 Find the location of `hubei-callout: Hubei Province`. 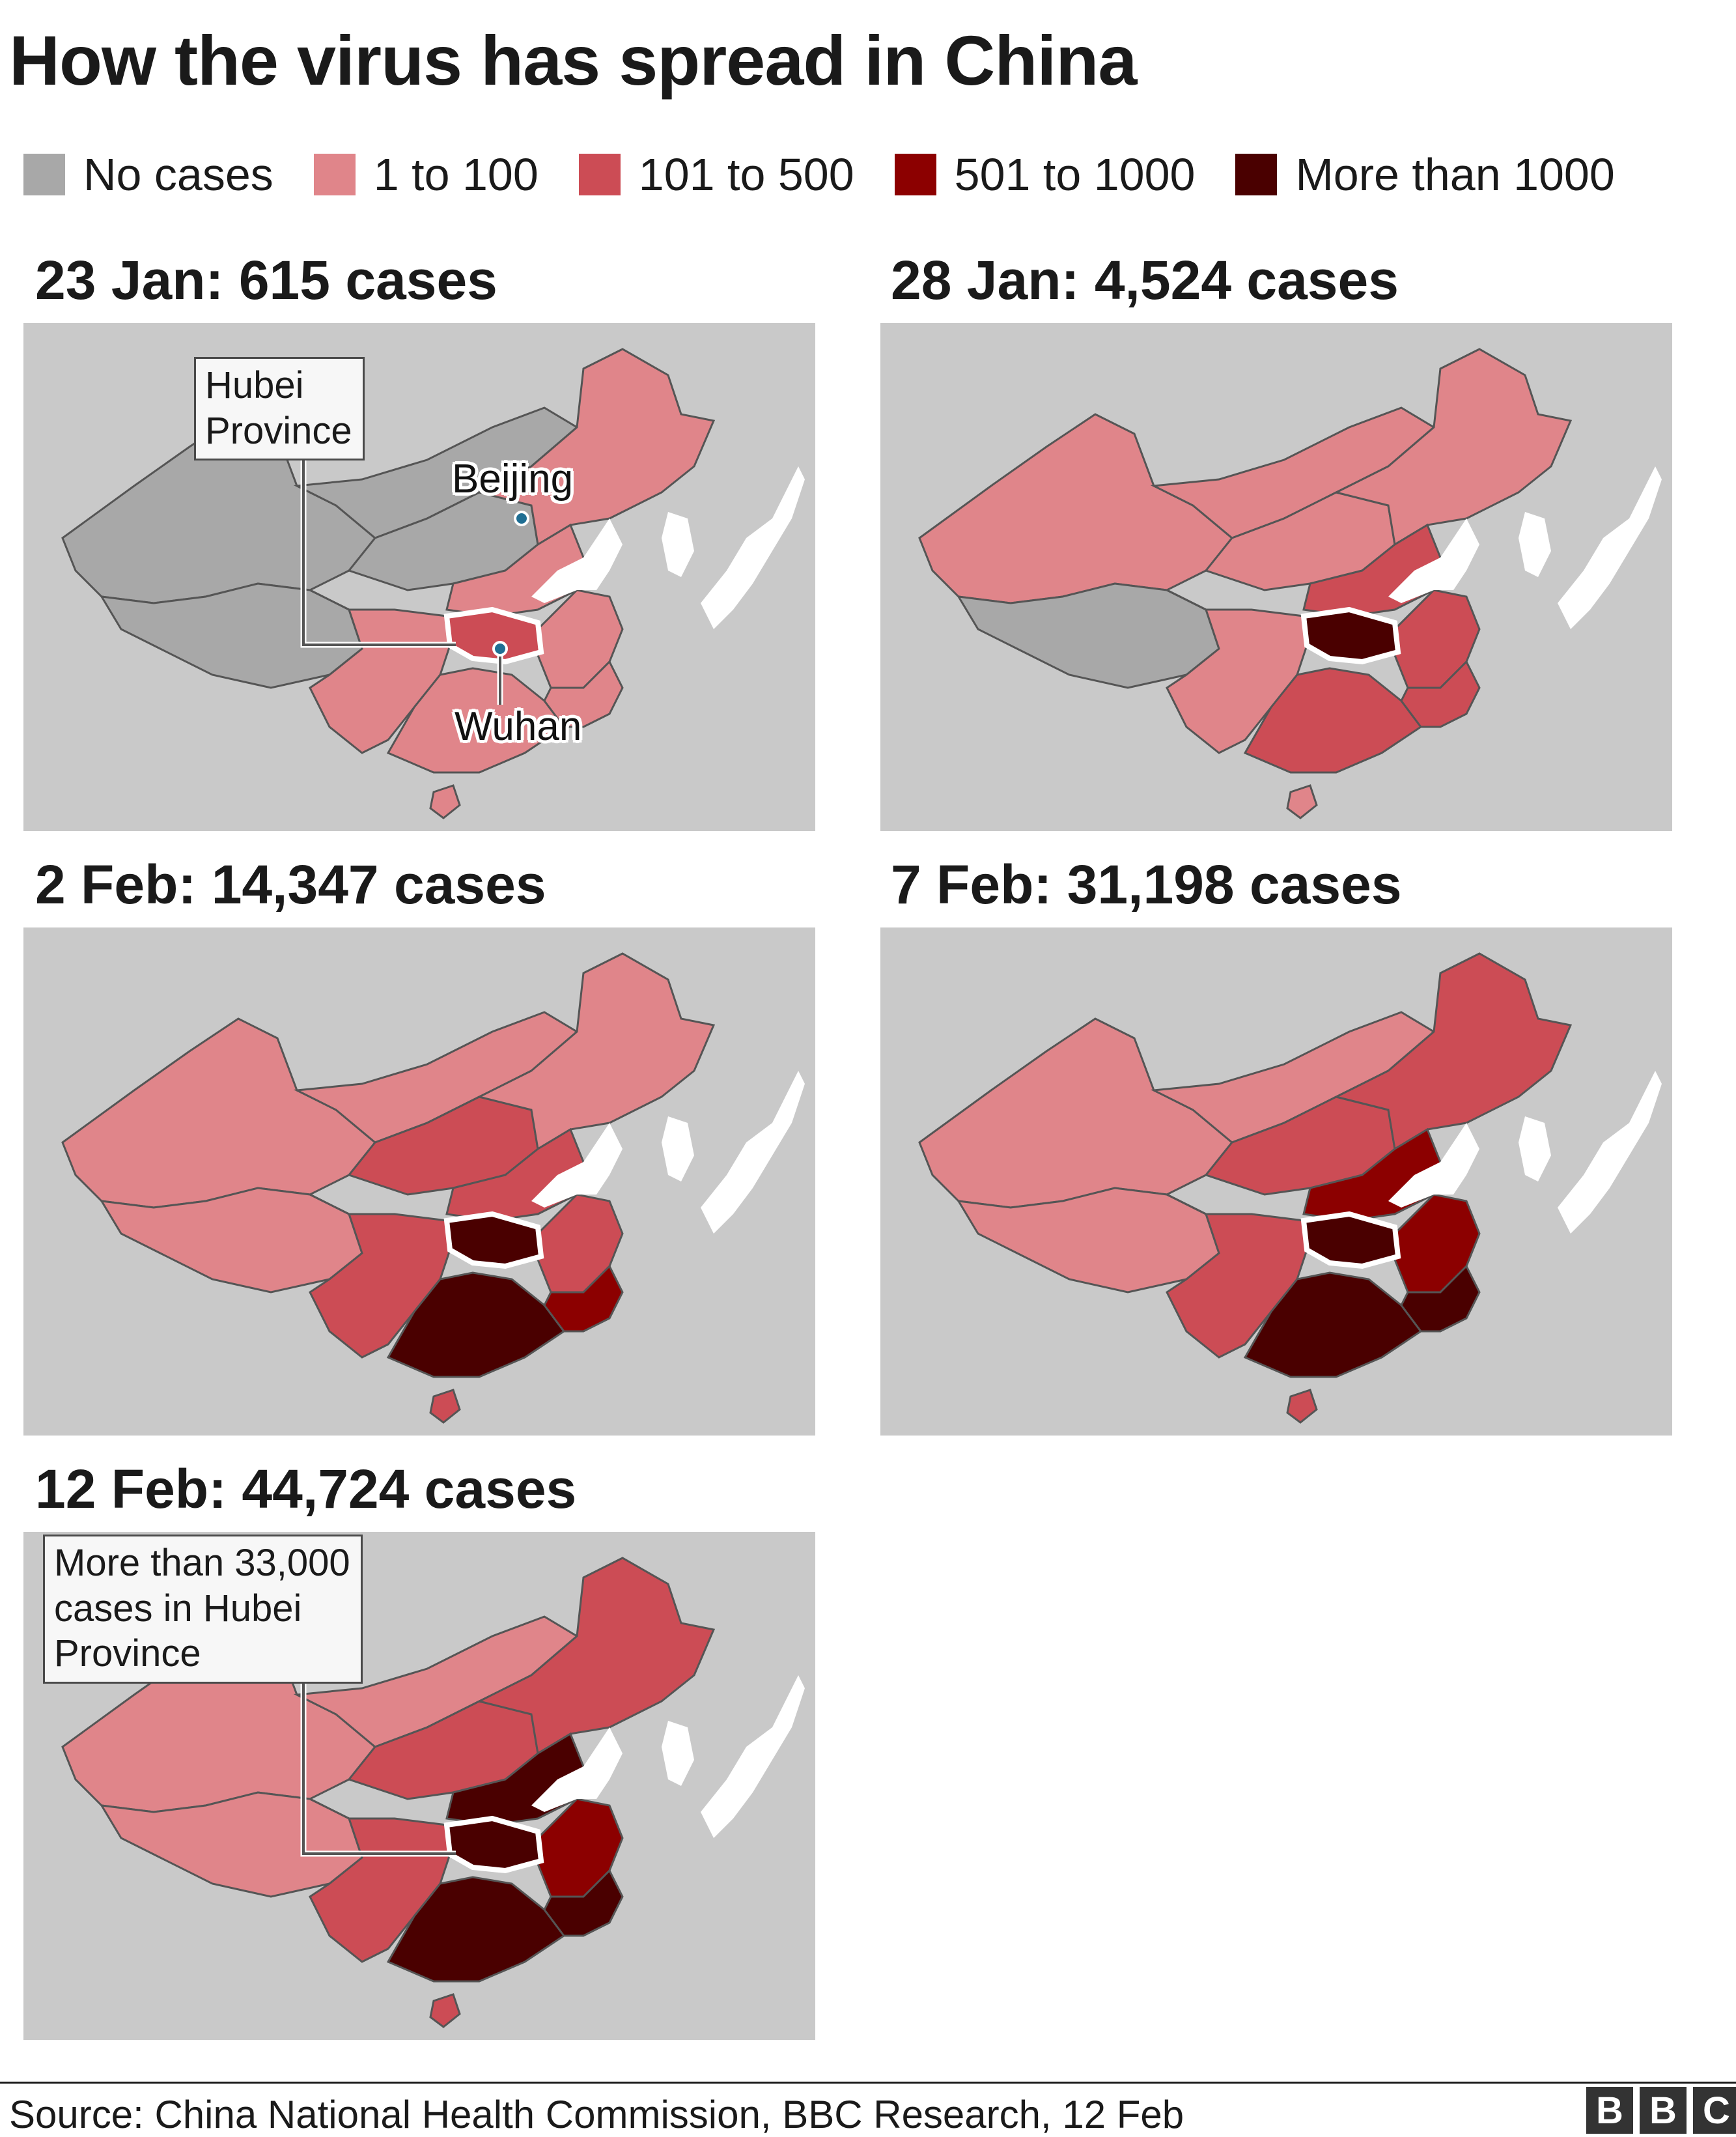

hubei-callout: Hubei Province is located at coordinates (280, 409).